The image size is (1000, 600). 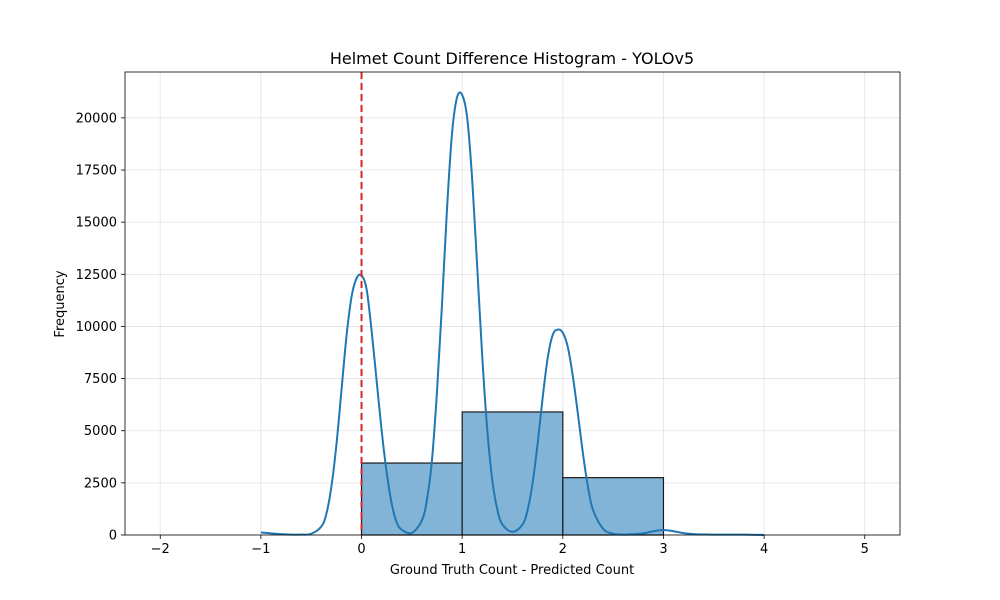 I want to click on y-tick-label: 7500, so click(x=100, y=379).